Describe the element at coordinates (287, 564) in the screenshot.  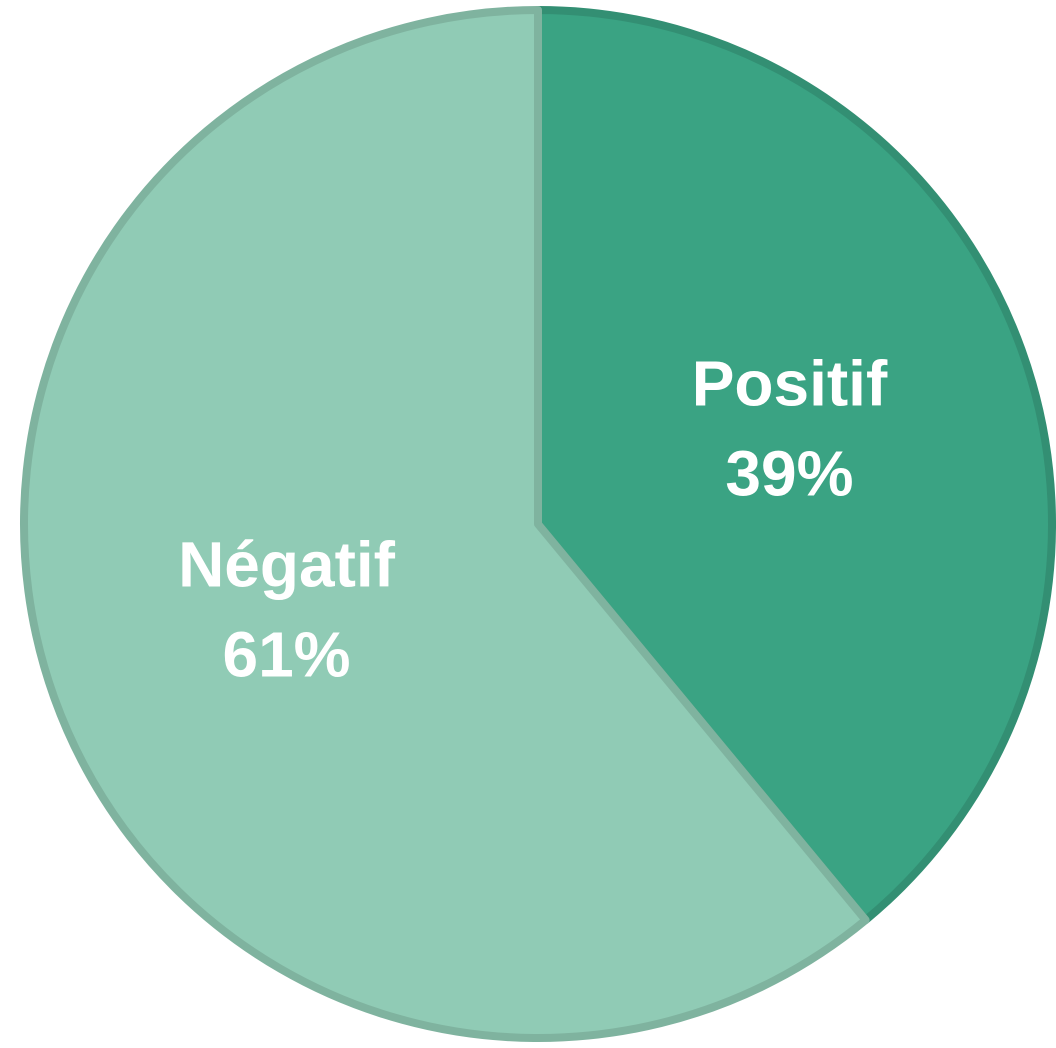
I see `slice-label: Négatif` at that location.